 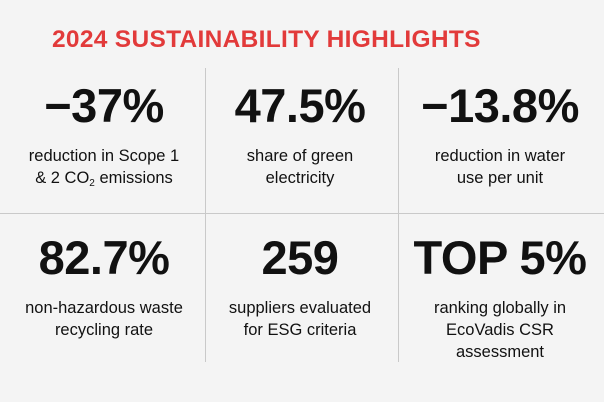 I want to click on stat-label-line: electricity, so click(x=300, y=178).